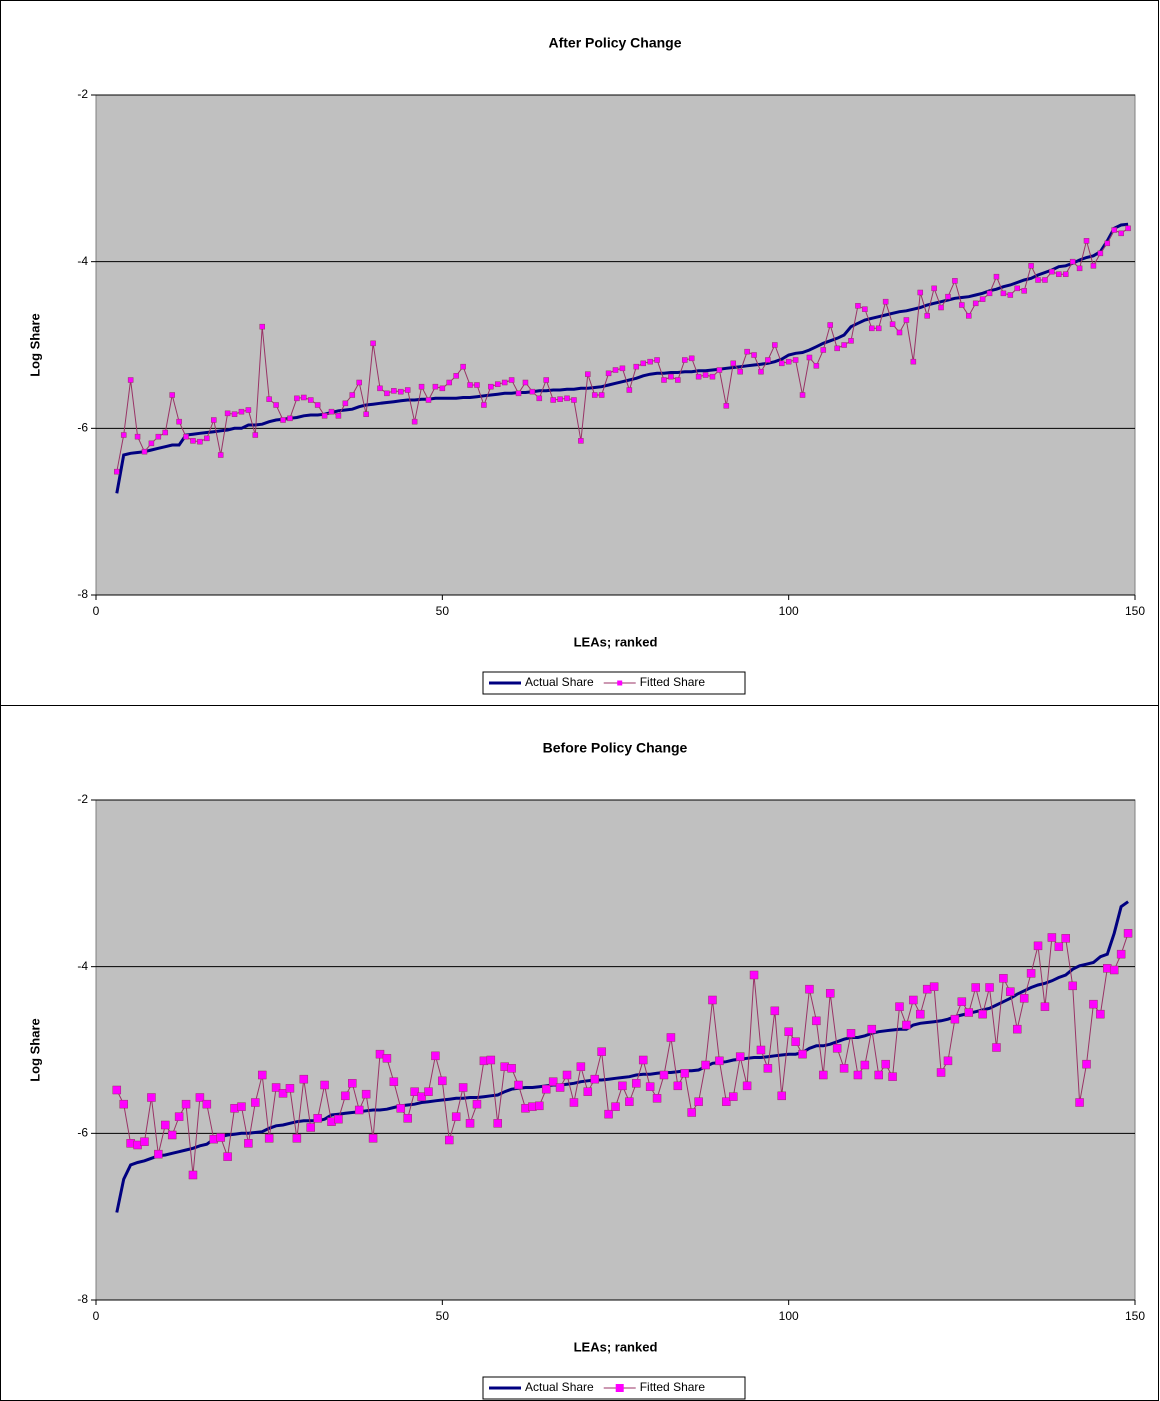 This screenshot has width=1160, height=1401. Describe the element at coordinates (620, 683) in the screenshot. I see `legend-marker` at that location.